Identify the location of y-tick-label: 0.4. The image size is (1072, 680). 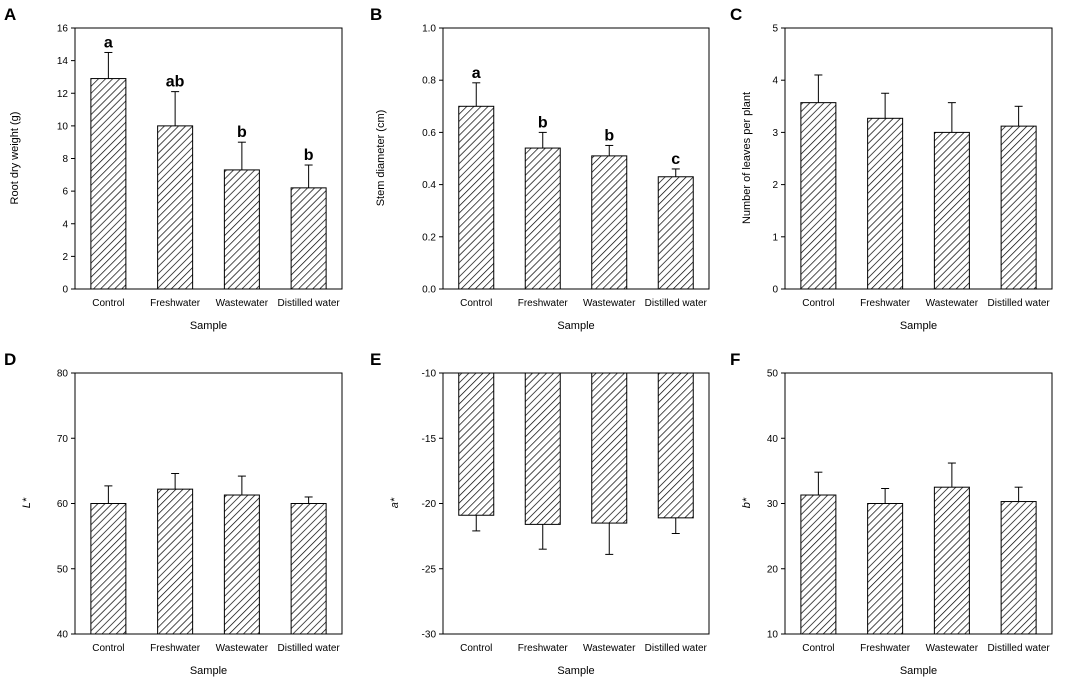
(429, 185).